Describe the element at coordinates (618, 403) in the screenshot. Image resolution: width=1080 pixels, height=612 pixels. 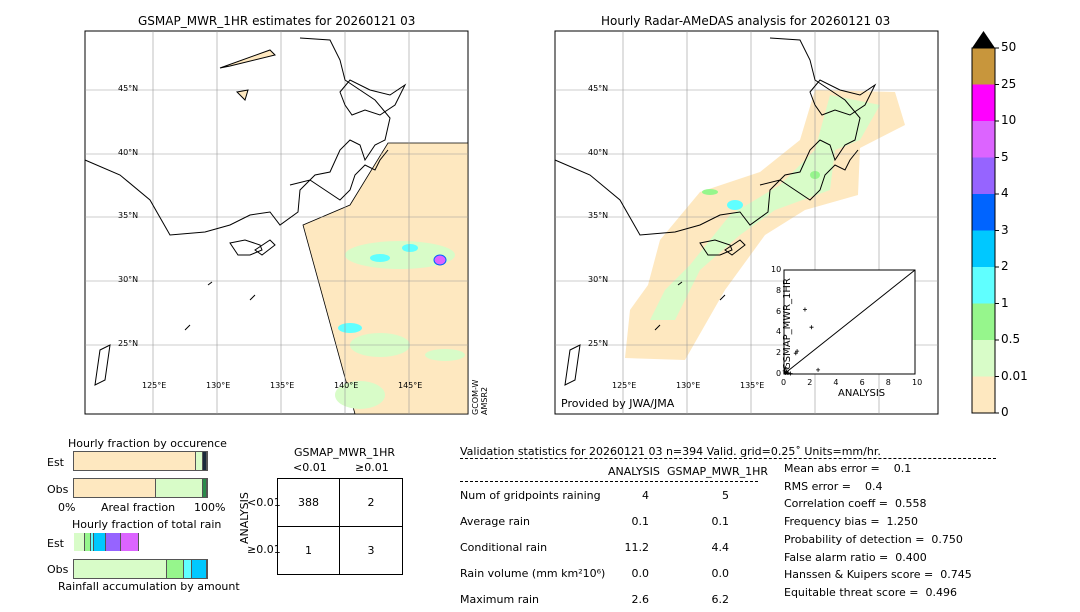
I see `credit-text: Provided by JWA/JMA` at that location.